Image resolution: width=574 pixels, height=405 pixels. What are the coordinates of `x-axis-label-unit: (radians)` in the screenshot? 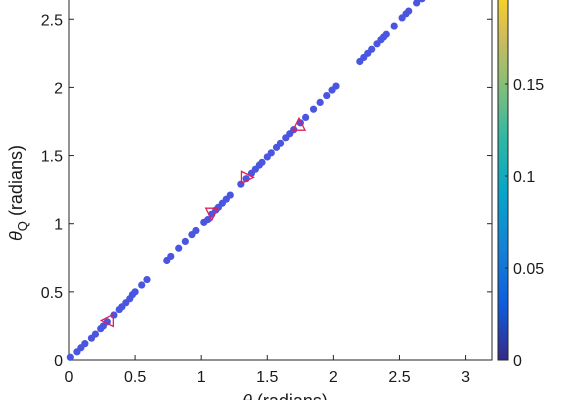 It's located at (290, 395).